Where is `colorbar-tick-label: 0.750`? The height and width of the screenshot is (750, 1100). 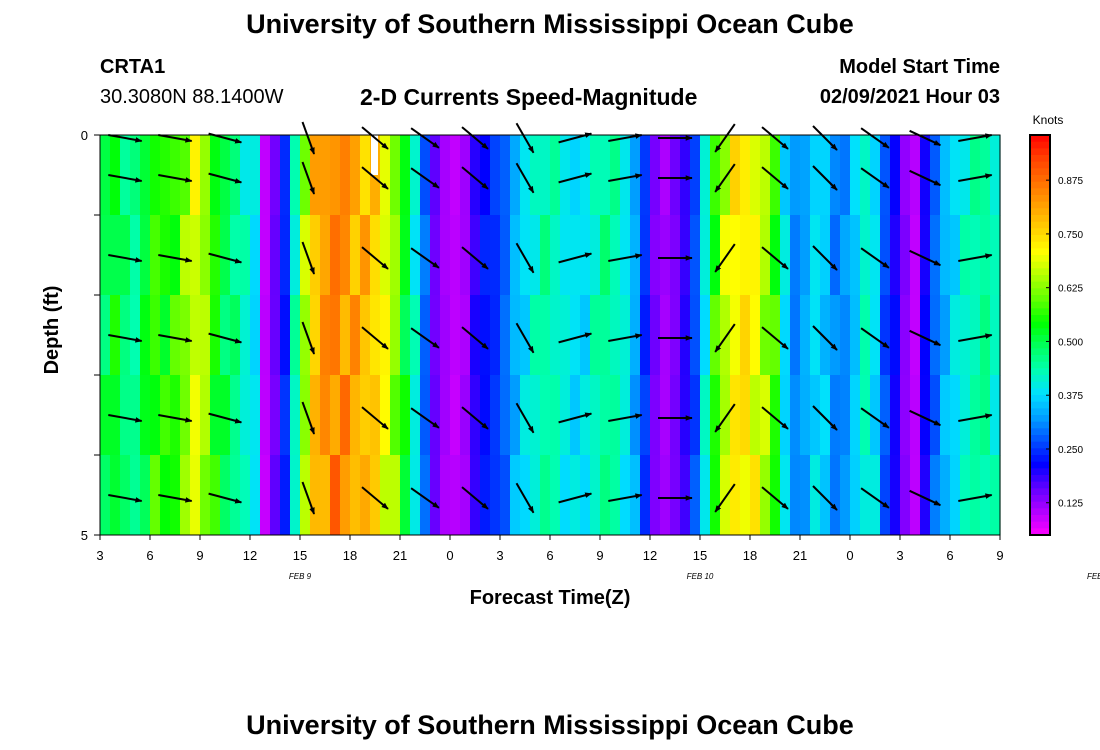 colorbar-tick-label: 0.750 is located at coordinates (1070, 235).